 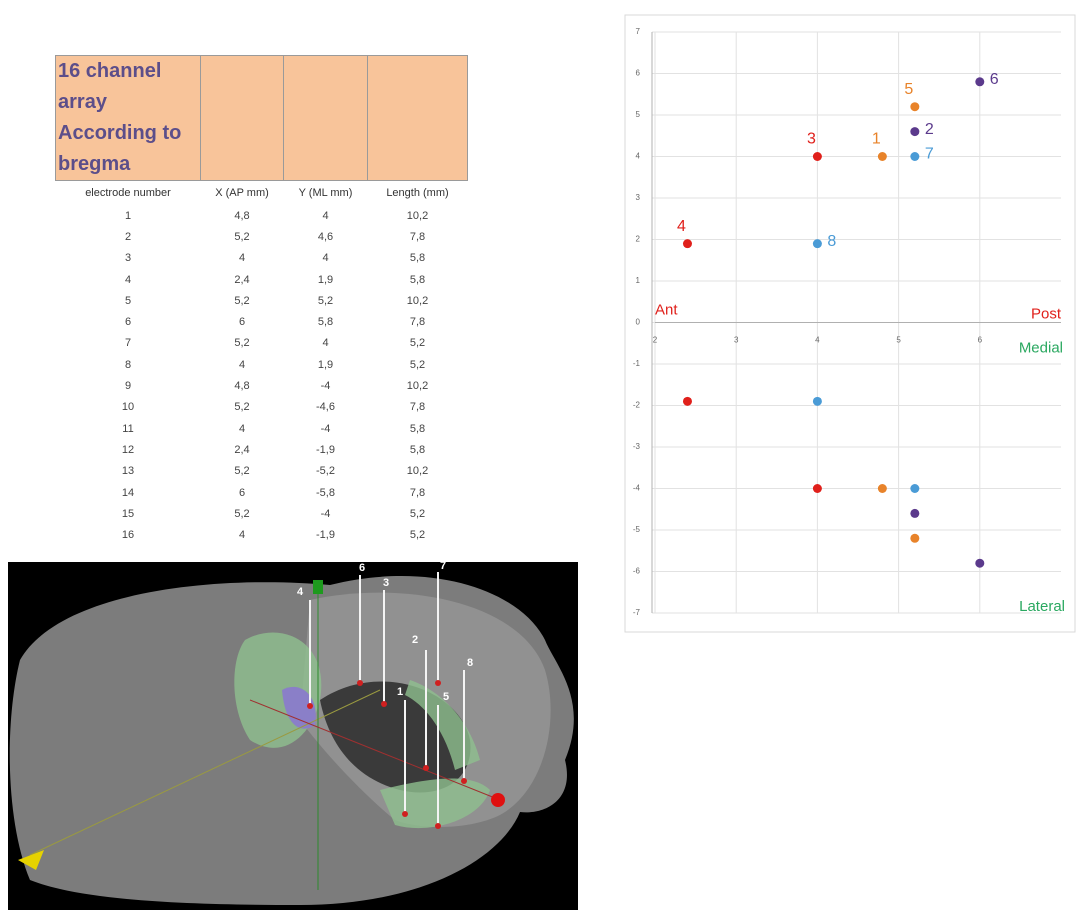 What do you see at coordinates (325, 118) in the screenshot?
I see `cell` at bounding box center [325, 118].